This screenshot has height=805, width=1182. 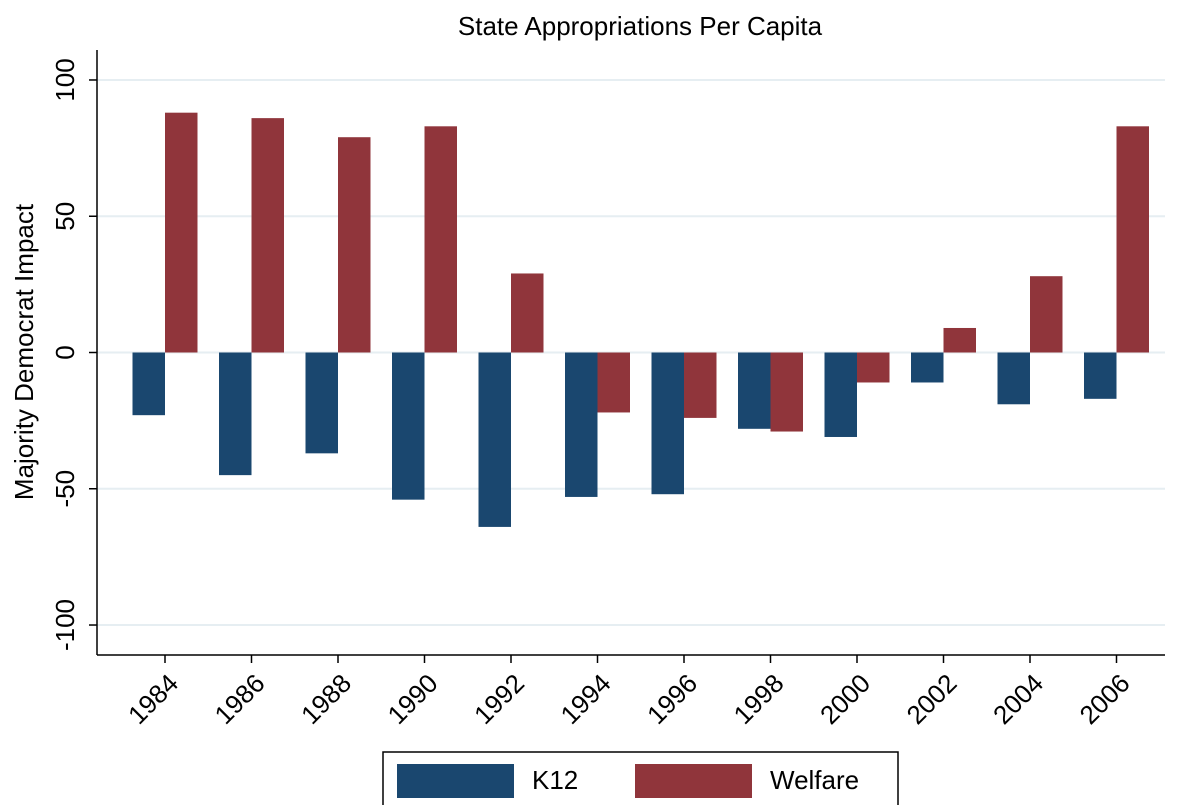 I want to click on x-tick-label: 1988, so click(x=326, y=699).